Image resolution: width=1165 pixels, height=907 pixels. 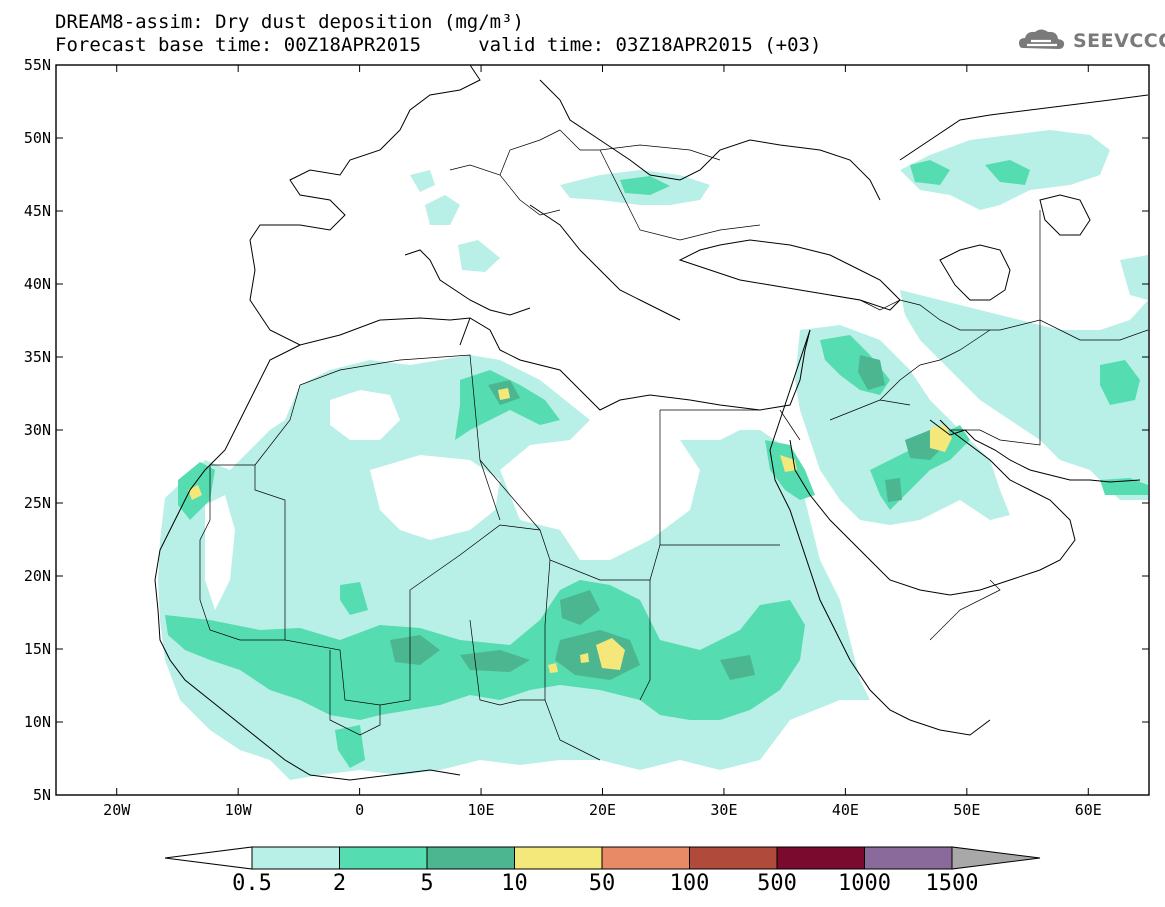 I want to click on lon-label: 60E, so click(x=1088, y=810).